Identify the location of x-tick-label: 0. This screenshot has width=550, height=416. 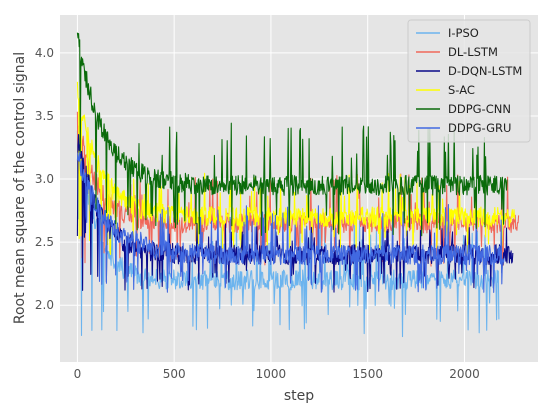
(78, 374).